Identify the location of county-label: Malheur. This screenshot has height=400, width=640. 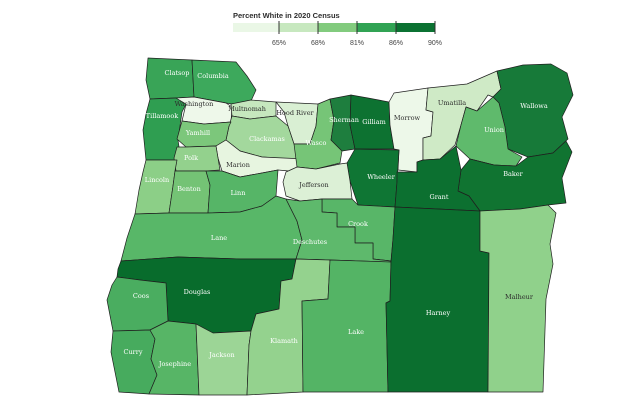
(519, 297).